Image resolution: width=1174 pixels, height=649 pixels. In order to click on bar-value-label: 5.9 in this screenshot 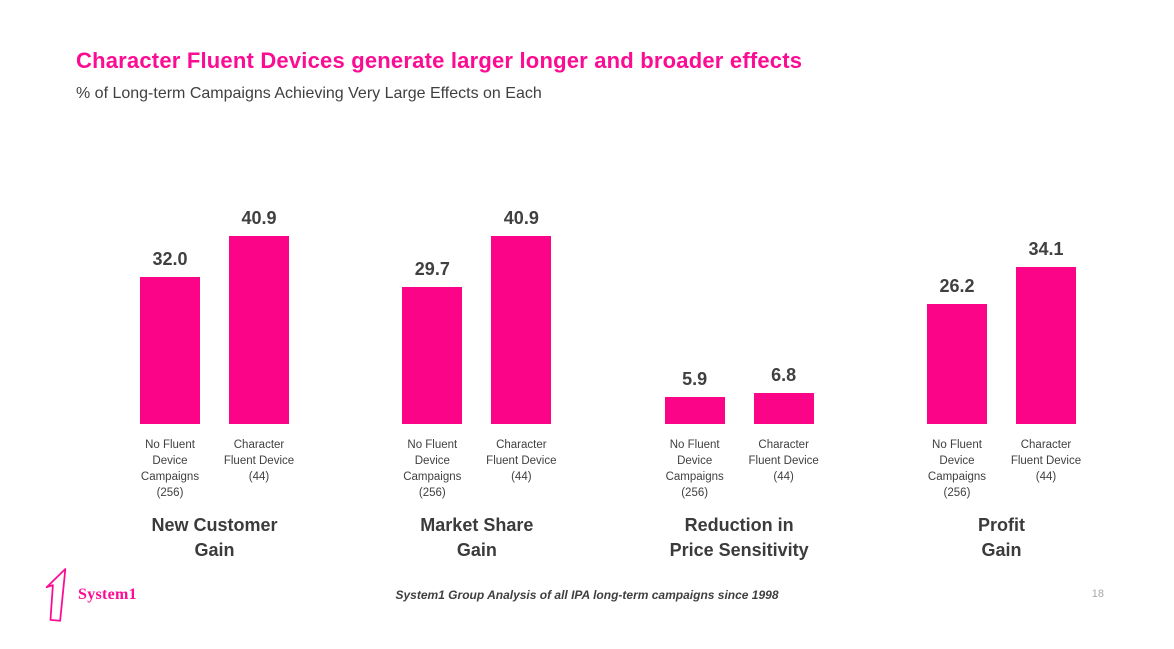, I will do `click(695, 379)`.